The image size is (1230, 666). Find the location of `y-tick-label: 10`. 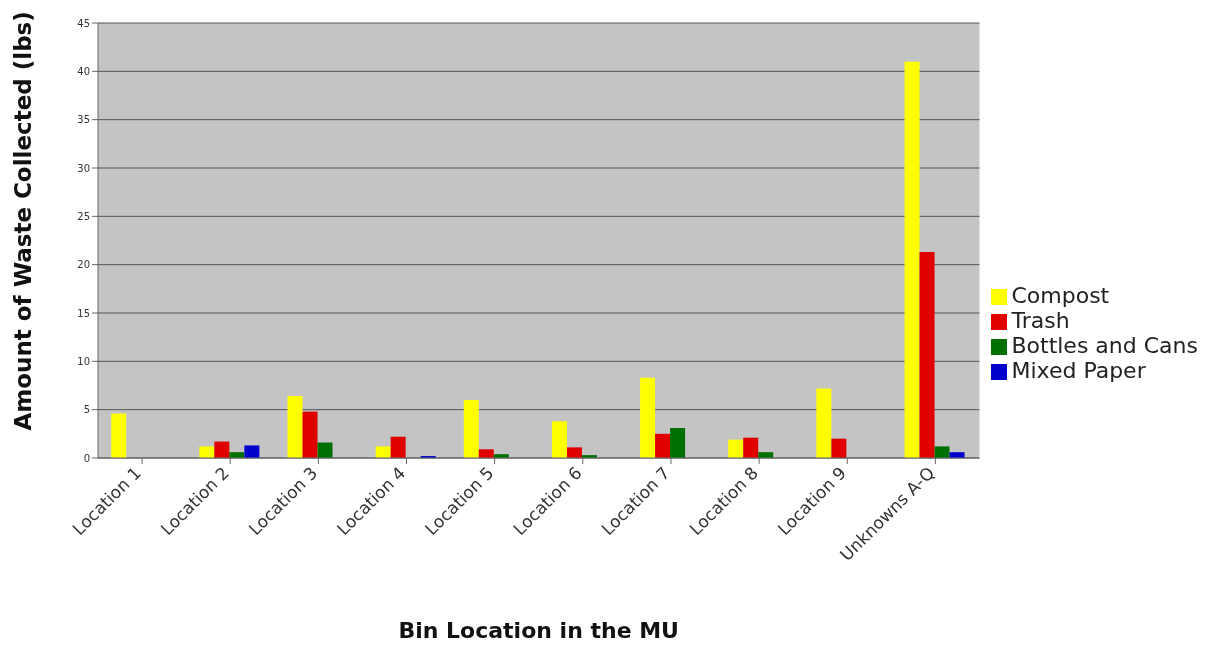

y-tick-label: 10 is located at coordinates (83, 361).